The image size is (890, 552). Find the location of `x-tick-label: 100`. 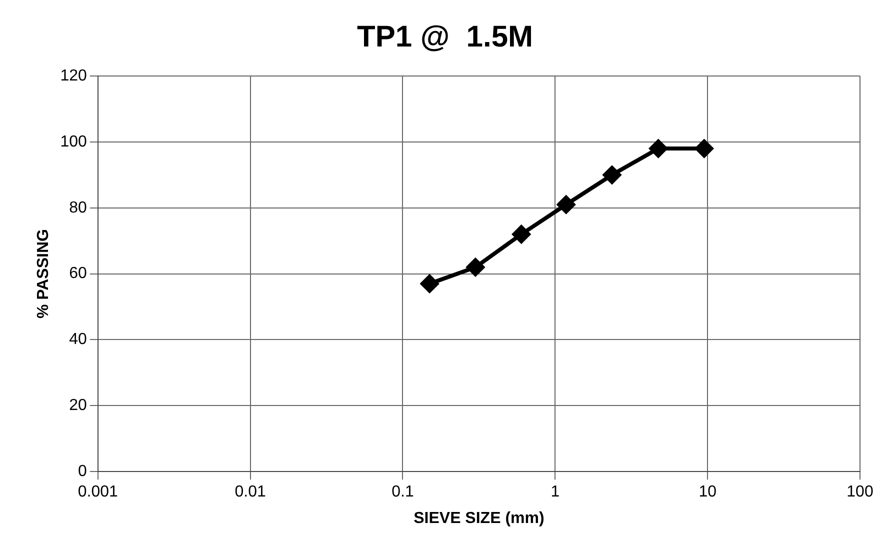

x-tick-label: 100 is located at coordinates (860, 492).